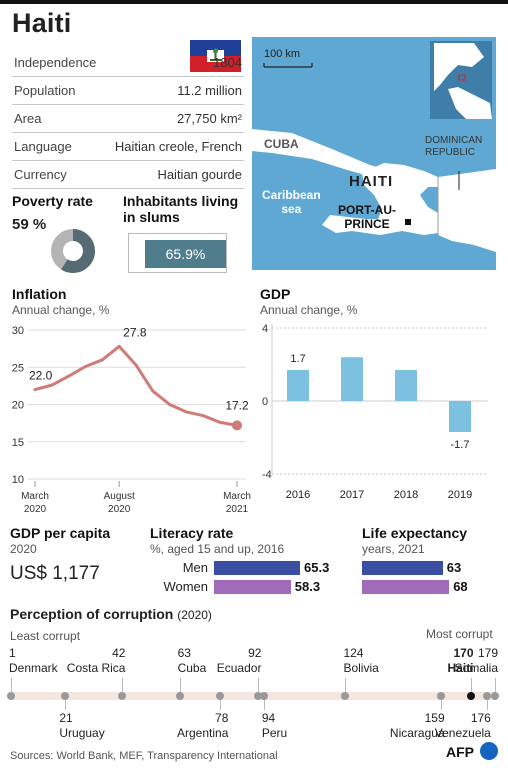 Image resolution: width=508 pixels, height=768 pixels. What do you see at coordinates (307, 586) in the screenshot?
I see `literacy-value-label: 58.3` at bounding box center [307, 586].